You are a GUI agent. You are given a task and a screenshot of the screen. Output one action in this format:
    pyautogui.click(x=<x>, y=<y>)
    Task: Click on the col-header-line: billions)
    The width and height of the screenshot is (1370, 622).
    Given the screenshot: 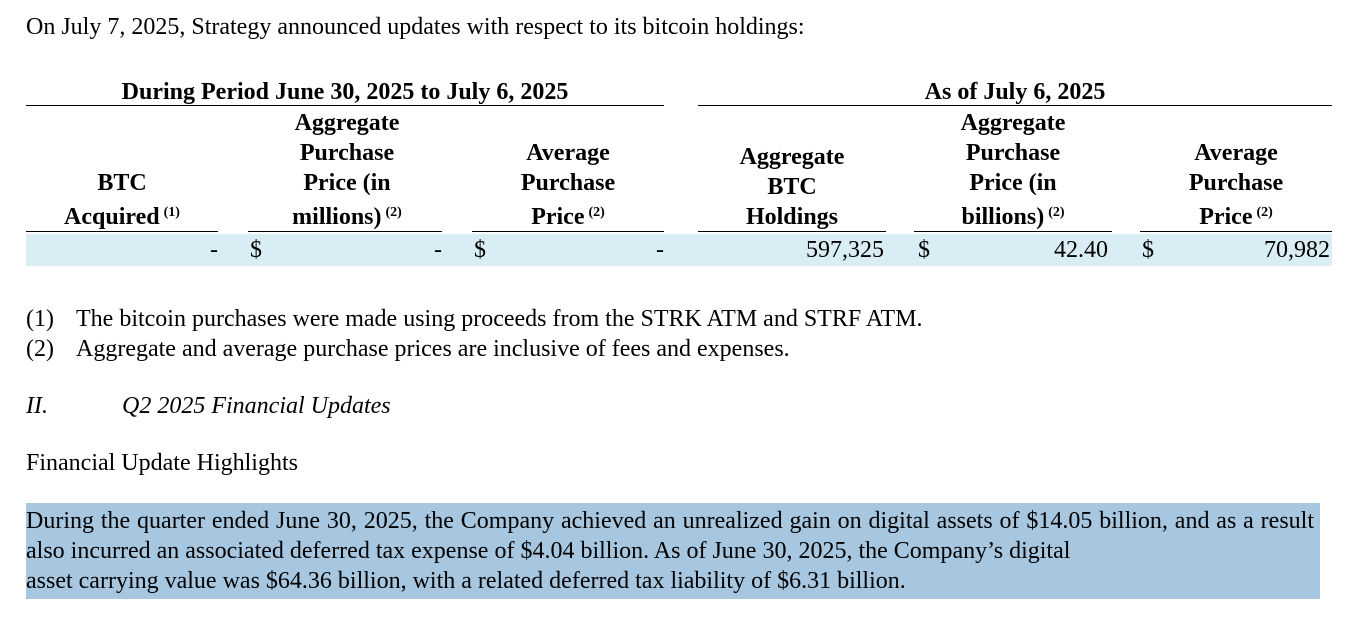 What is the action you would take?
    pyautogui.click(x=1003, y=217)
    